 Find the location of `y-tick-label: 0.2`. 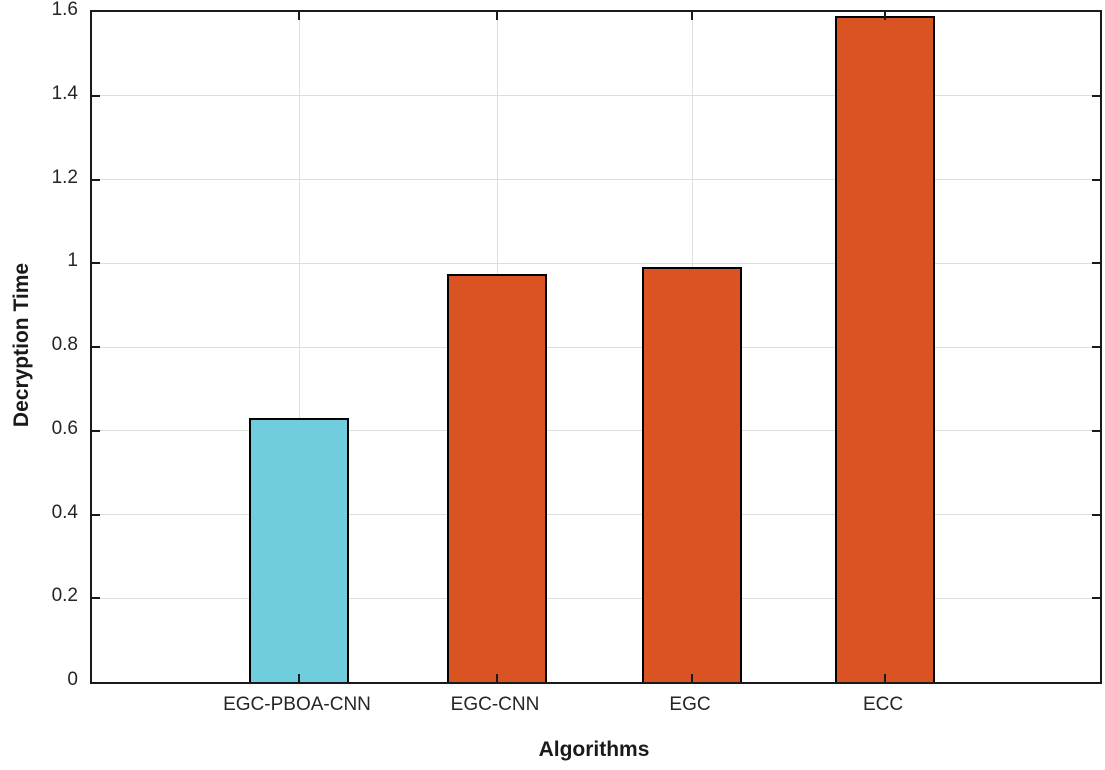

y-tick-label: 0.2 is located at coordinates (64, 596).